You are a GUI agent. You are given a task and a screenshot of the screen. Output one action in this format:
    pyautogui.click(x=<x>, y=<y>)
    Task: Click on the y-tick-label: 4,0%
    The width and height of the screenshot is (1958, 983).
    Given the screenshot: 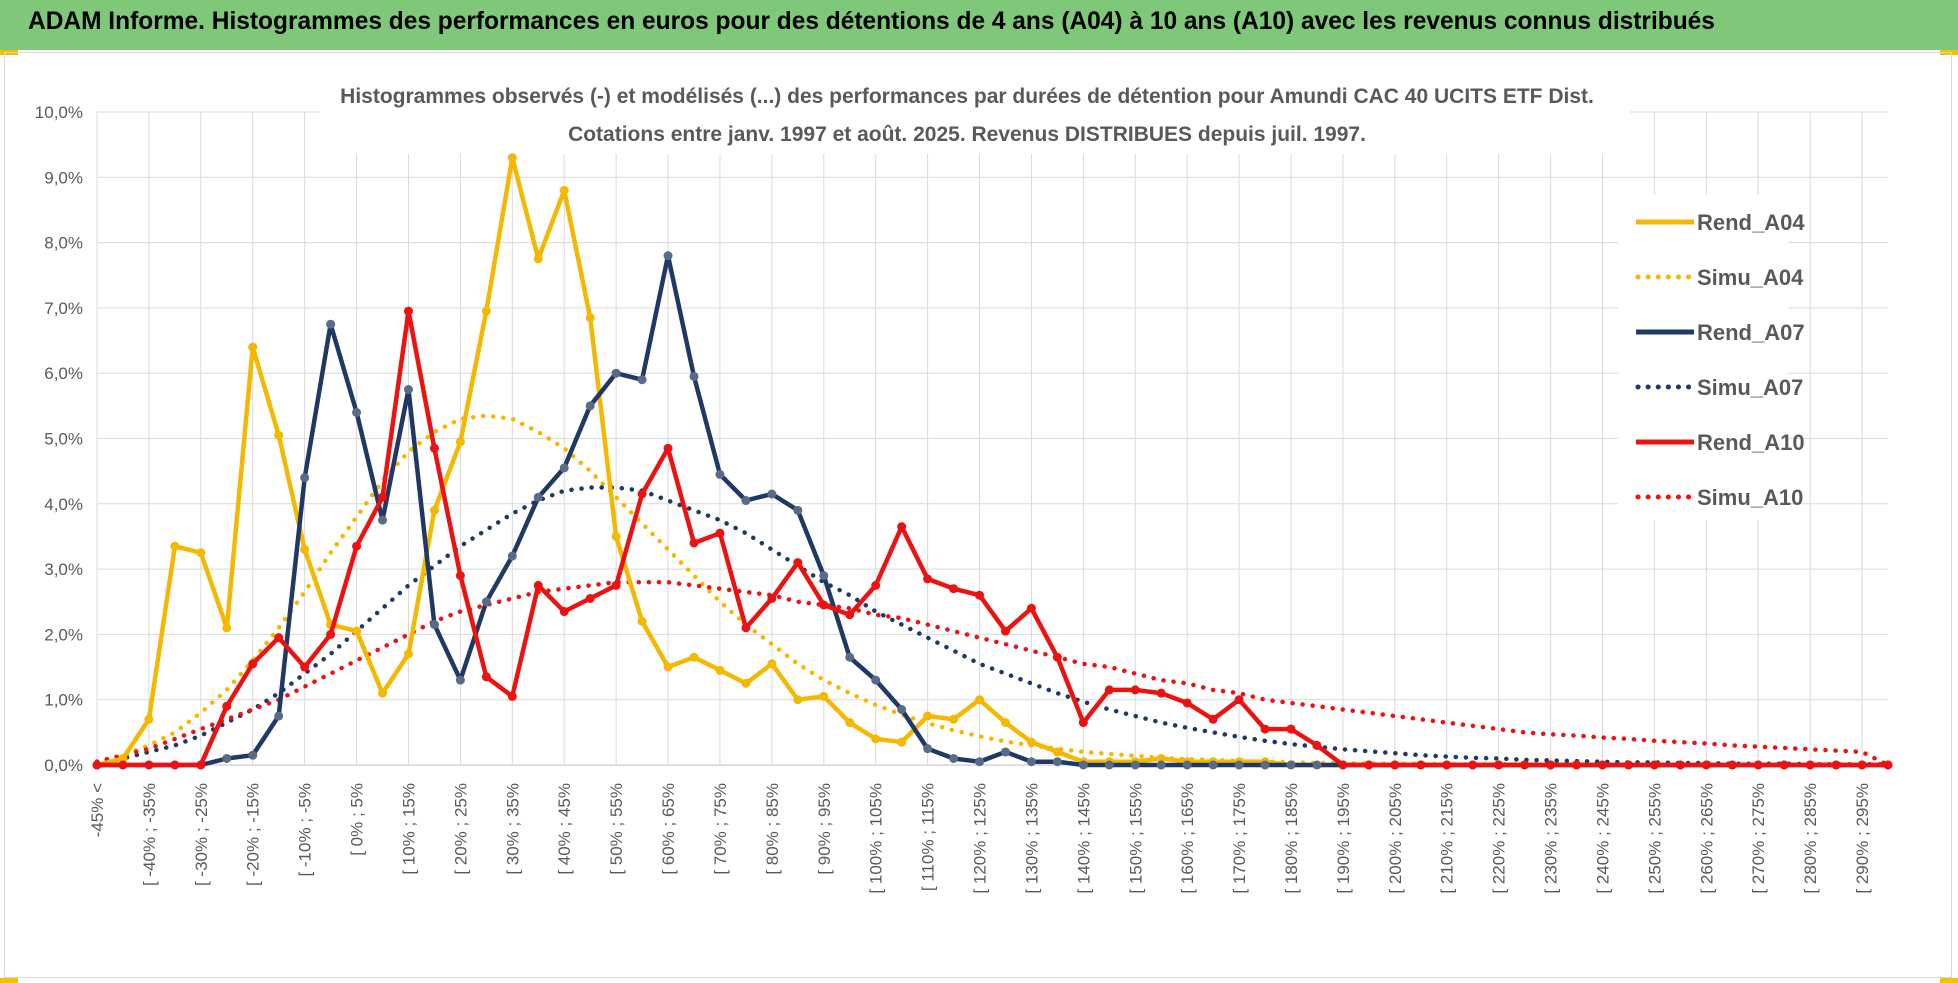 What is the action you would take?
    pyautogui.click(x=63, y=504)
    